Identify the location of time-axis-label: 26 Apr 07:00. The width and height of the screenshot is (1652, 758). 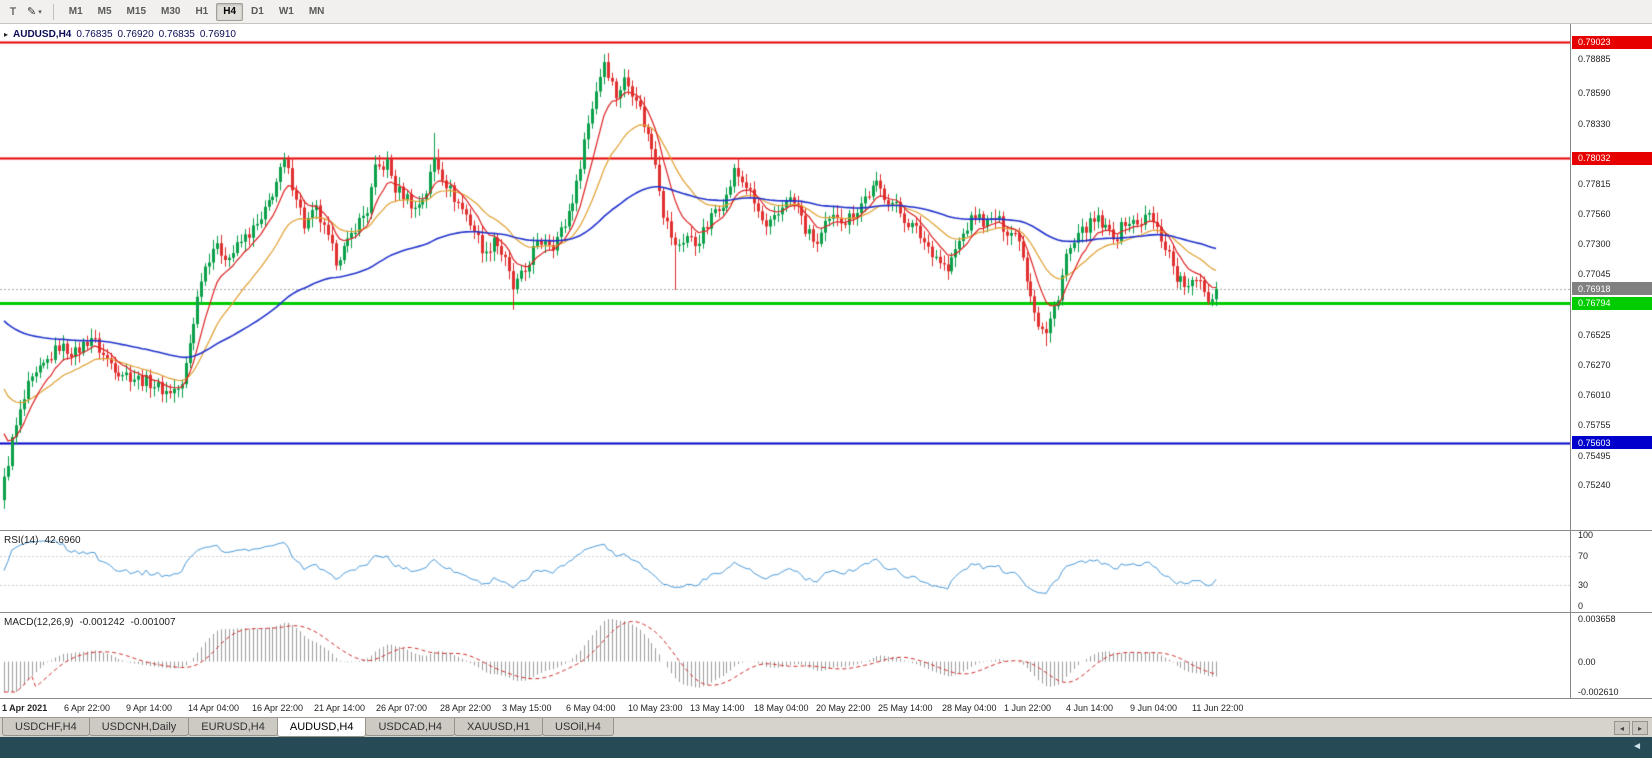
(402, 708).